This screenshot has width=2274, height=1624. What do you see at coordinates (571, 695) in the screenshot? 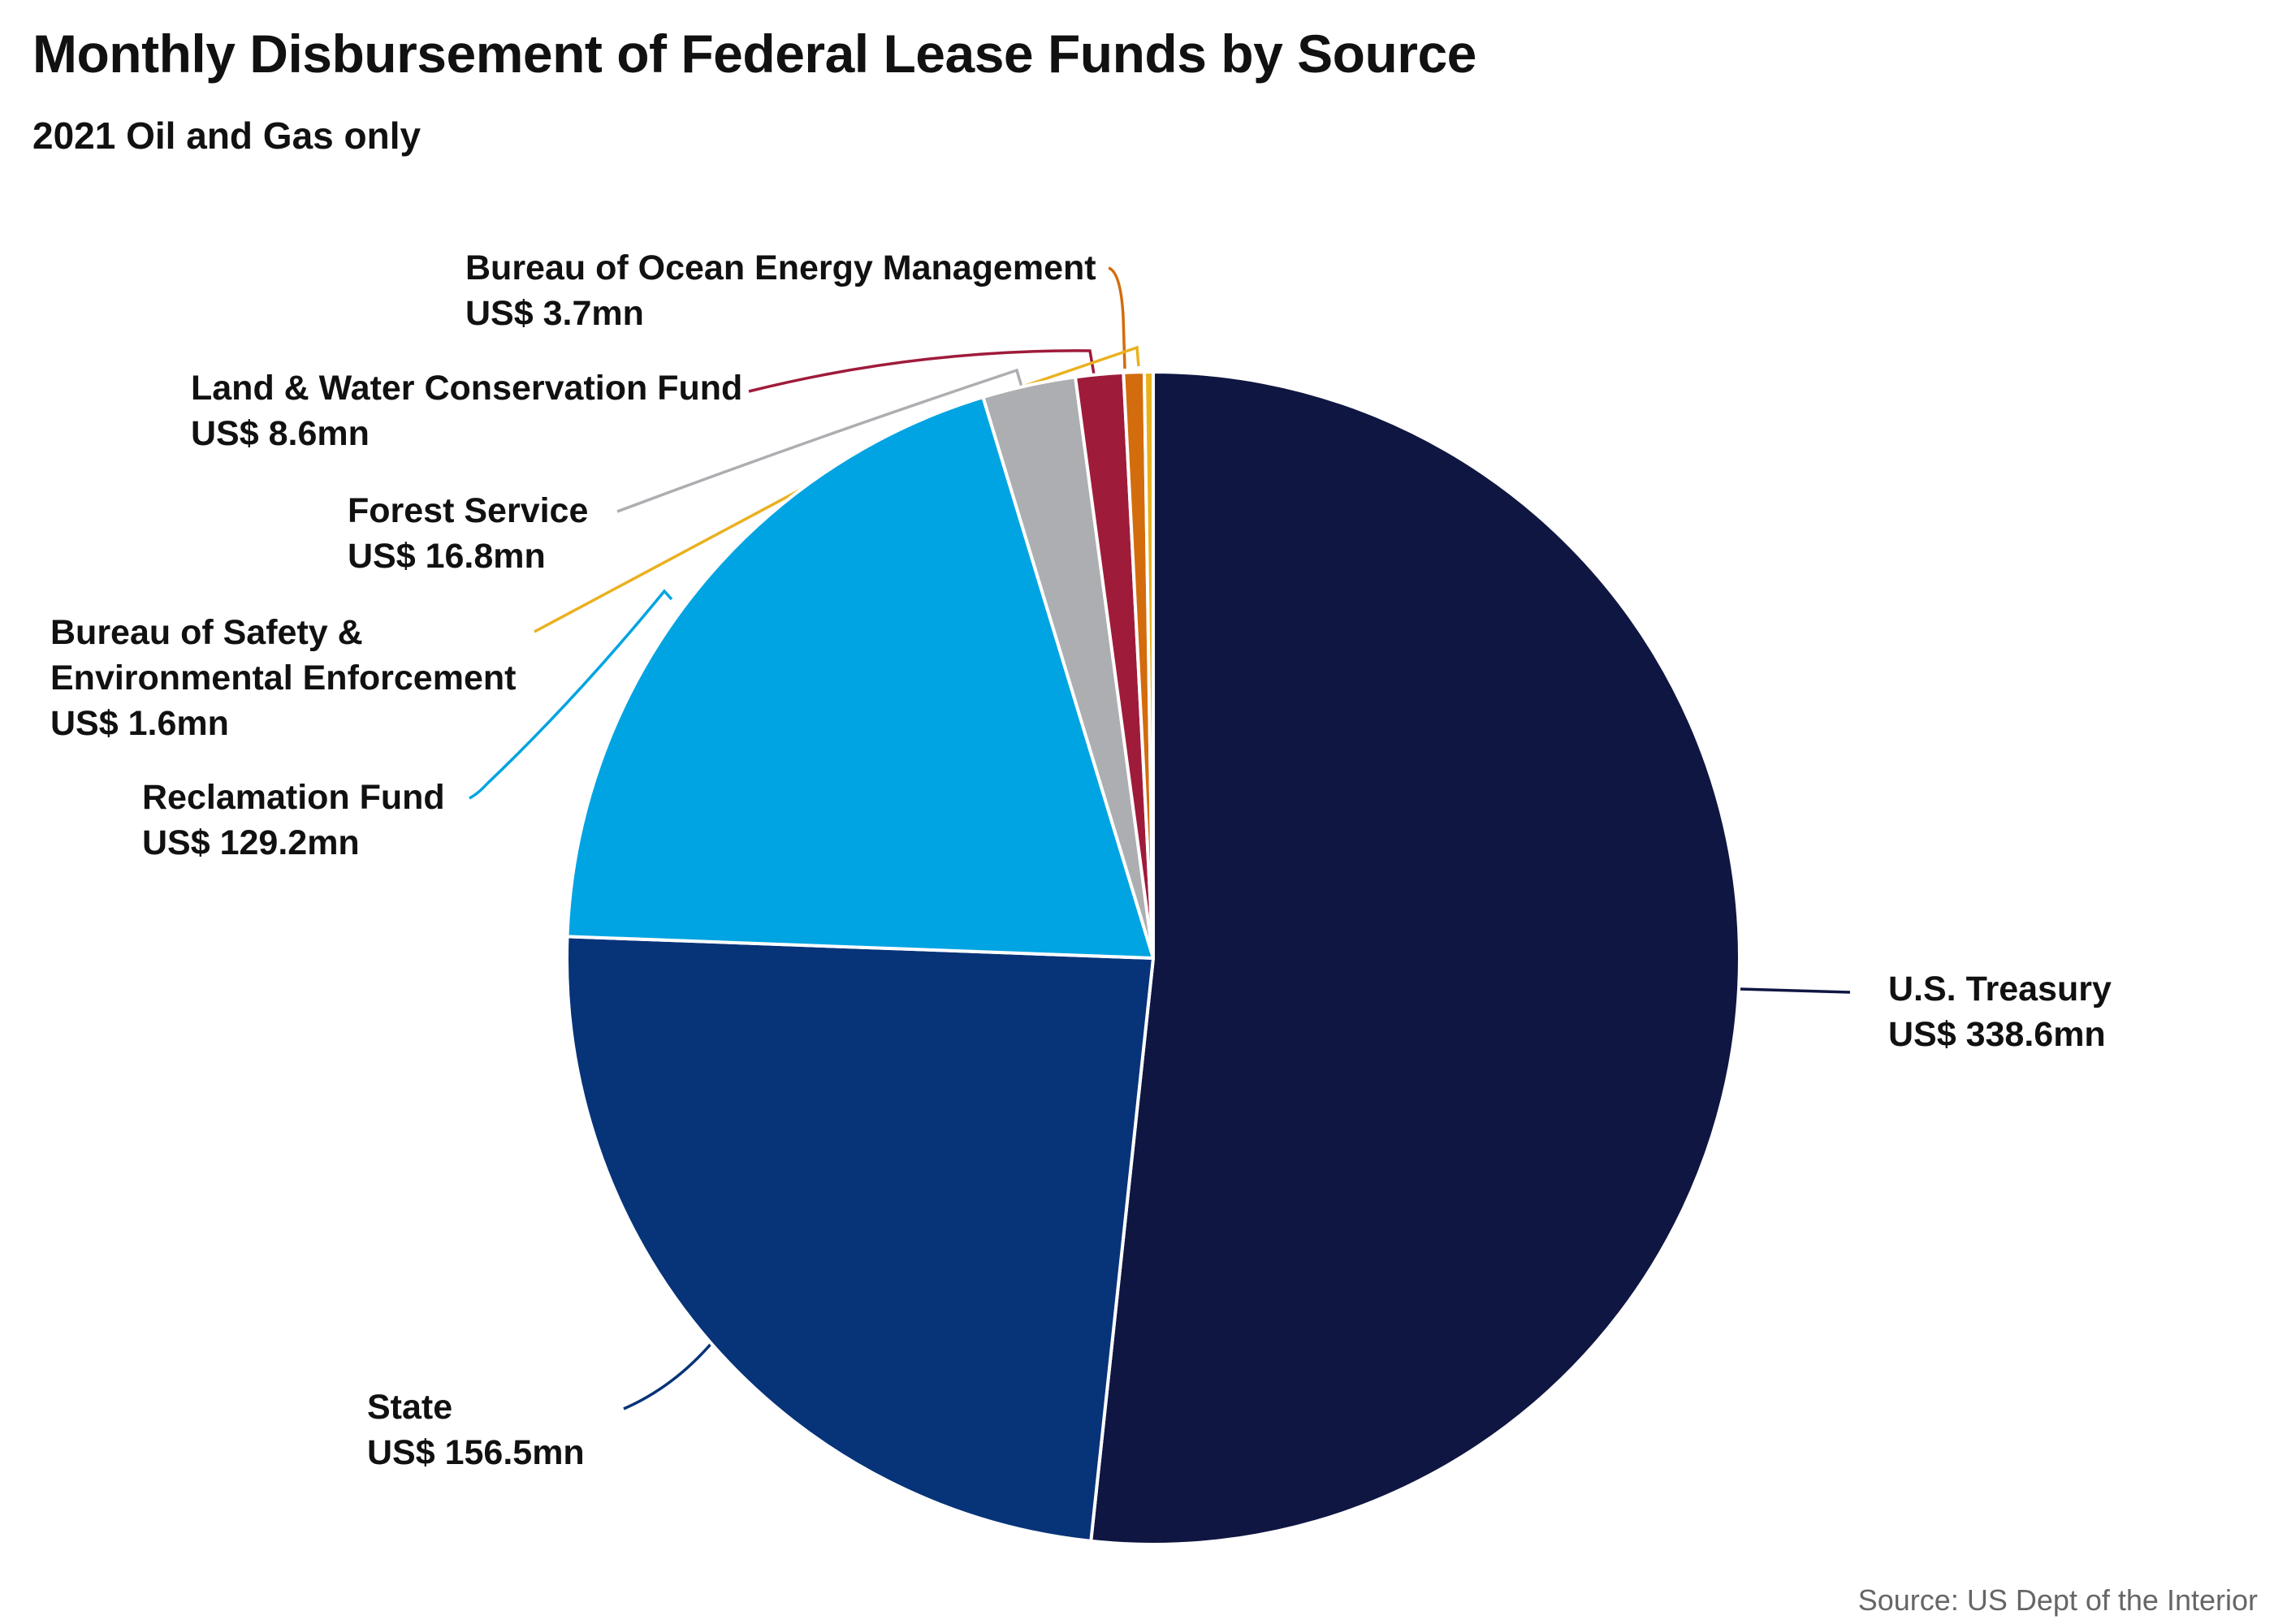
I see `leader-line-reclamation` at bounding box center [571, 695].